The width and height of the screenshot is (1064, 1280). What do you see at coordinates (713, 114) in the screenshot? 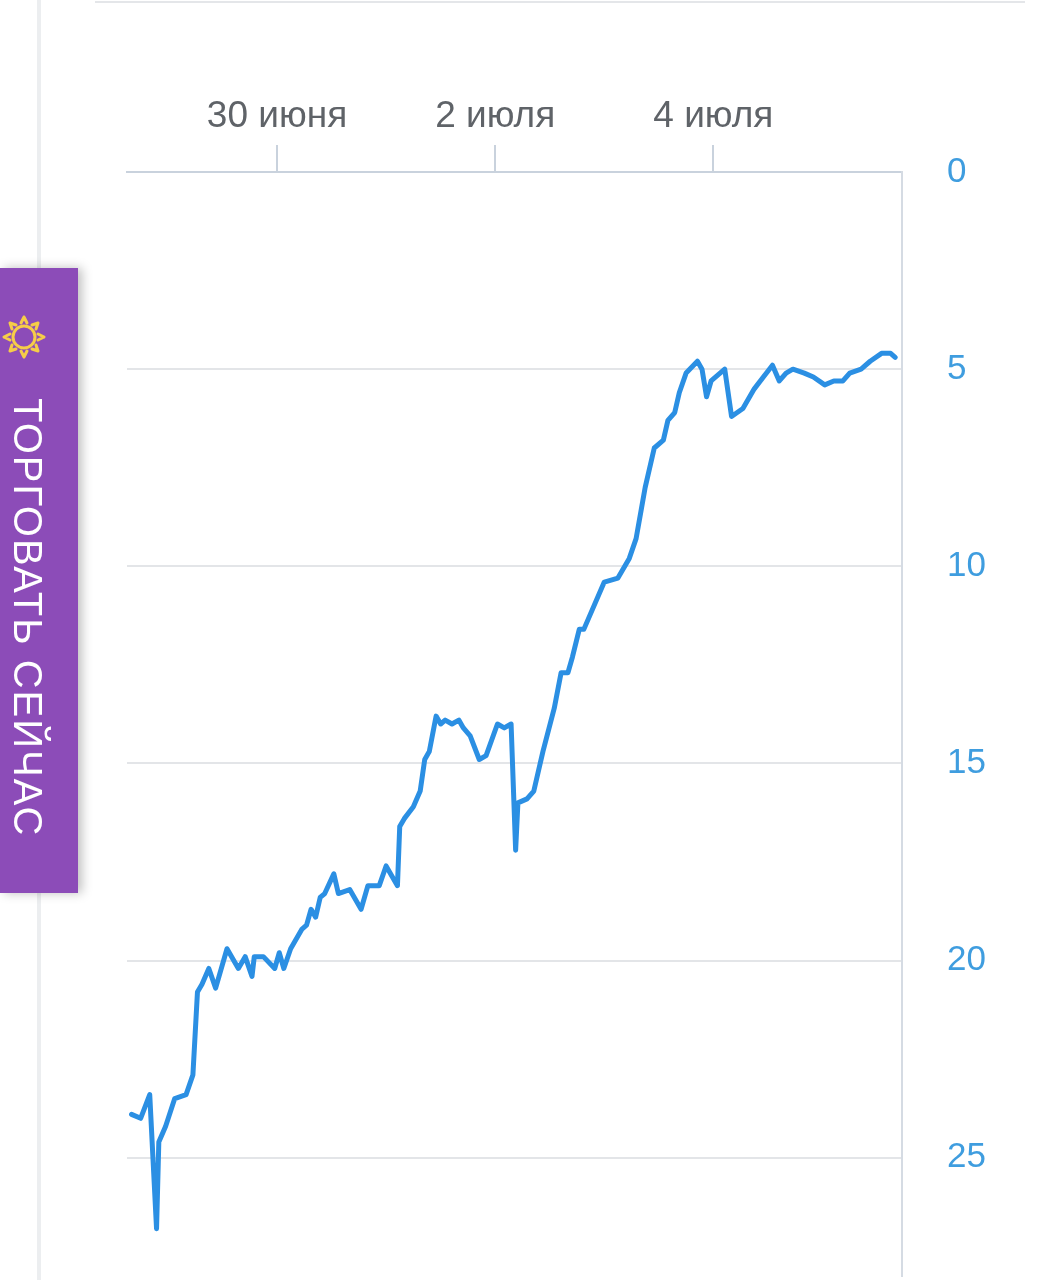
I see `x-tick-label: 4 июля` at bounding box center [713, 114].